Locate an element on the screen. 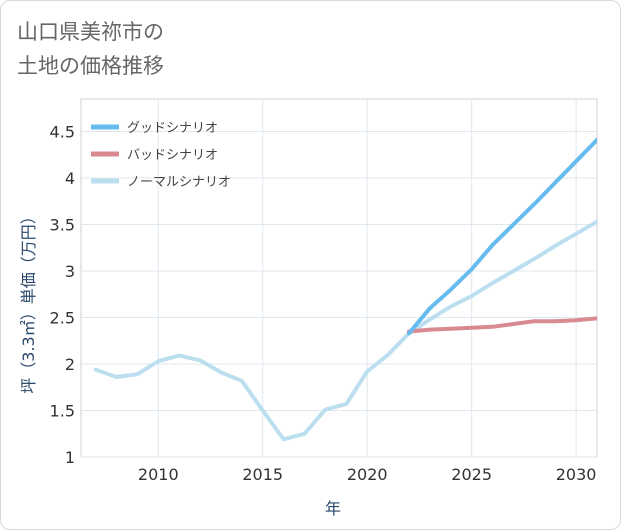  y-axis-label: 坪（3.3㎡）単価（万円） is located at coordinates (28, 300).